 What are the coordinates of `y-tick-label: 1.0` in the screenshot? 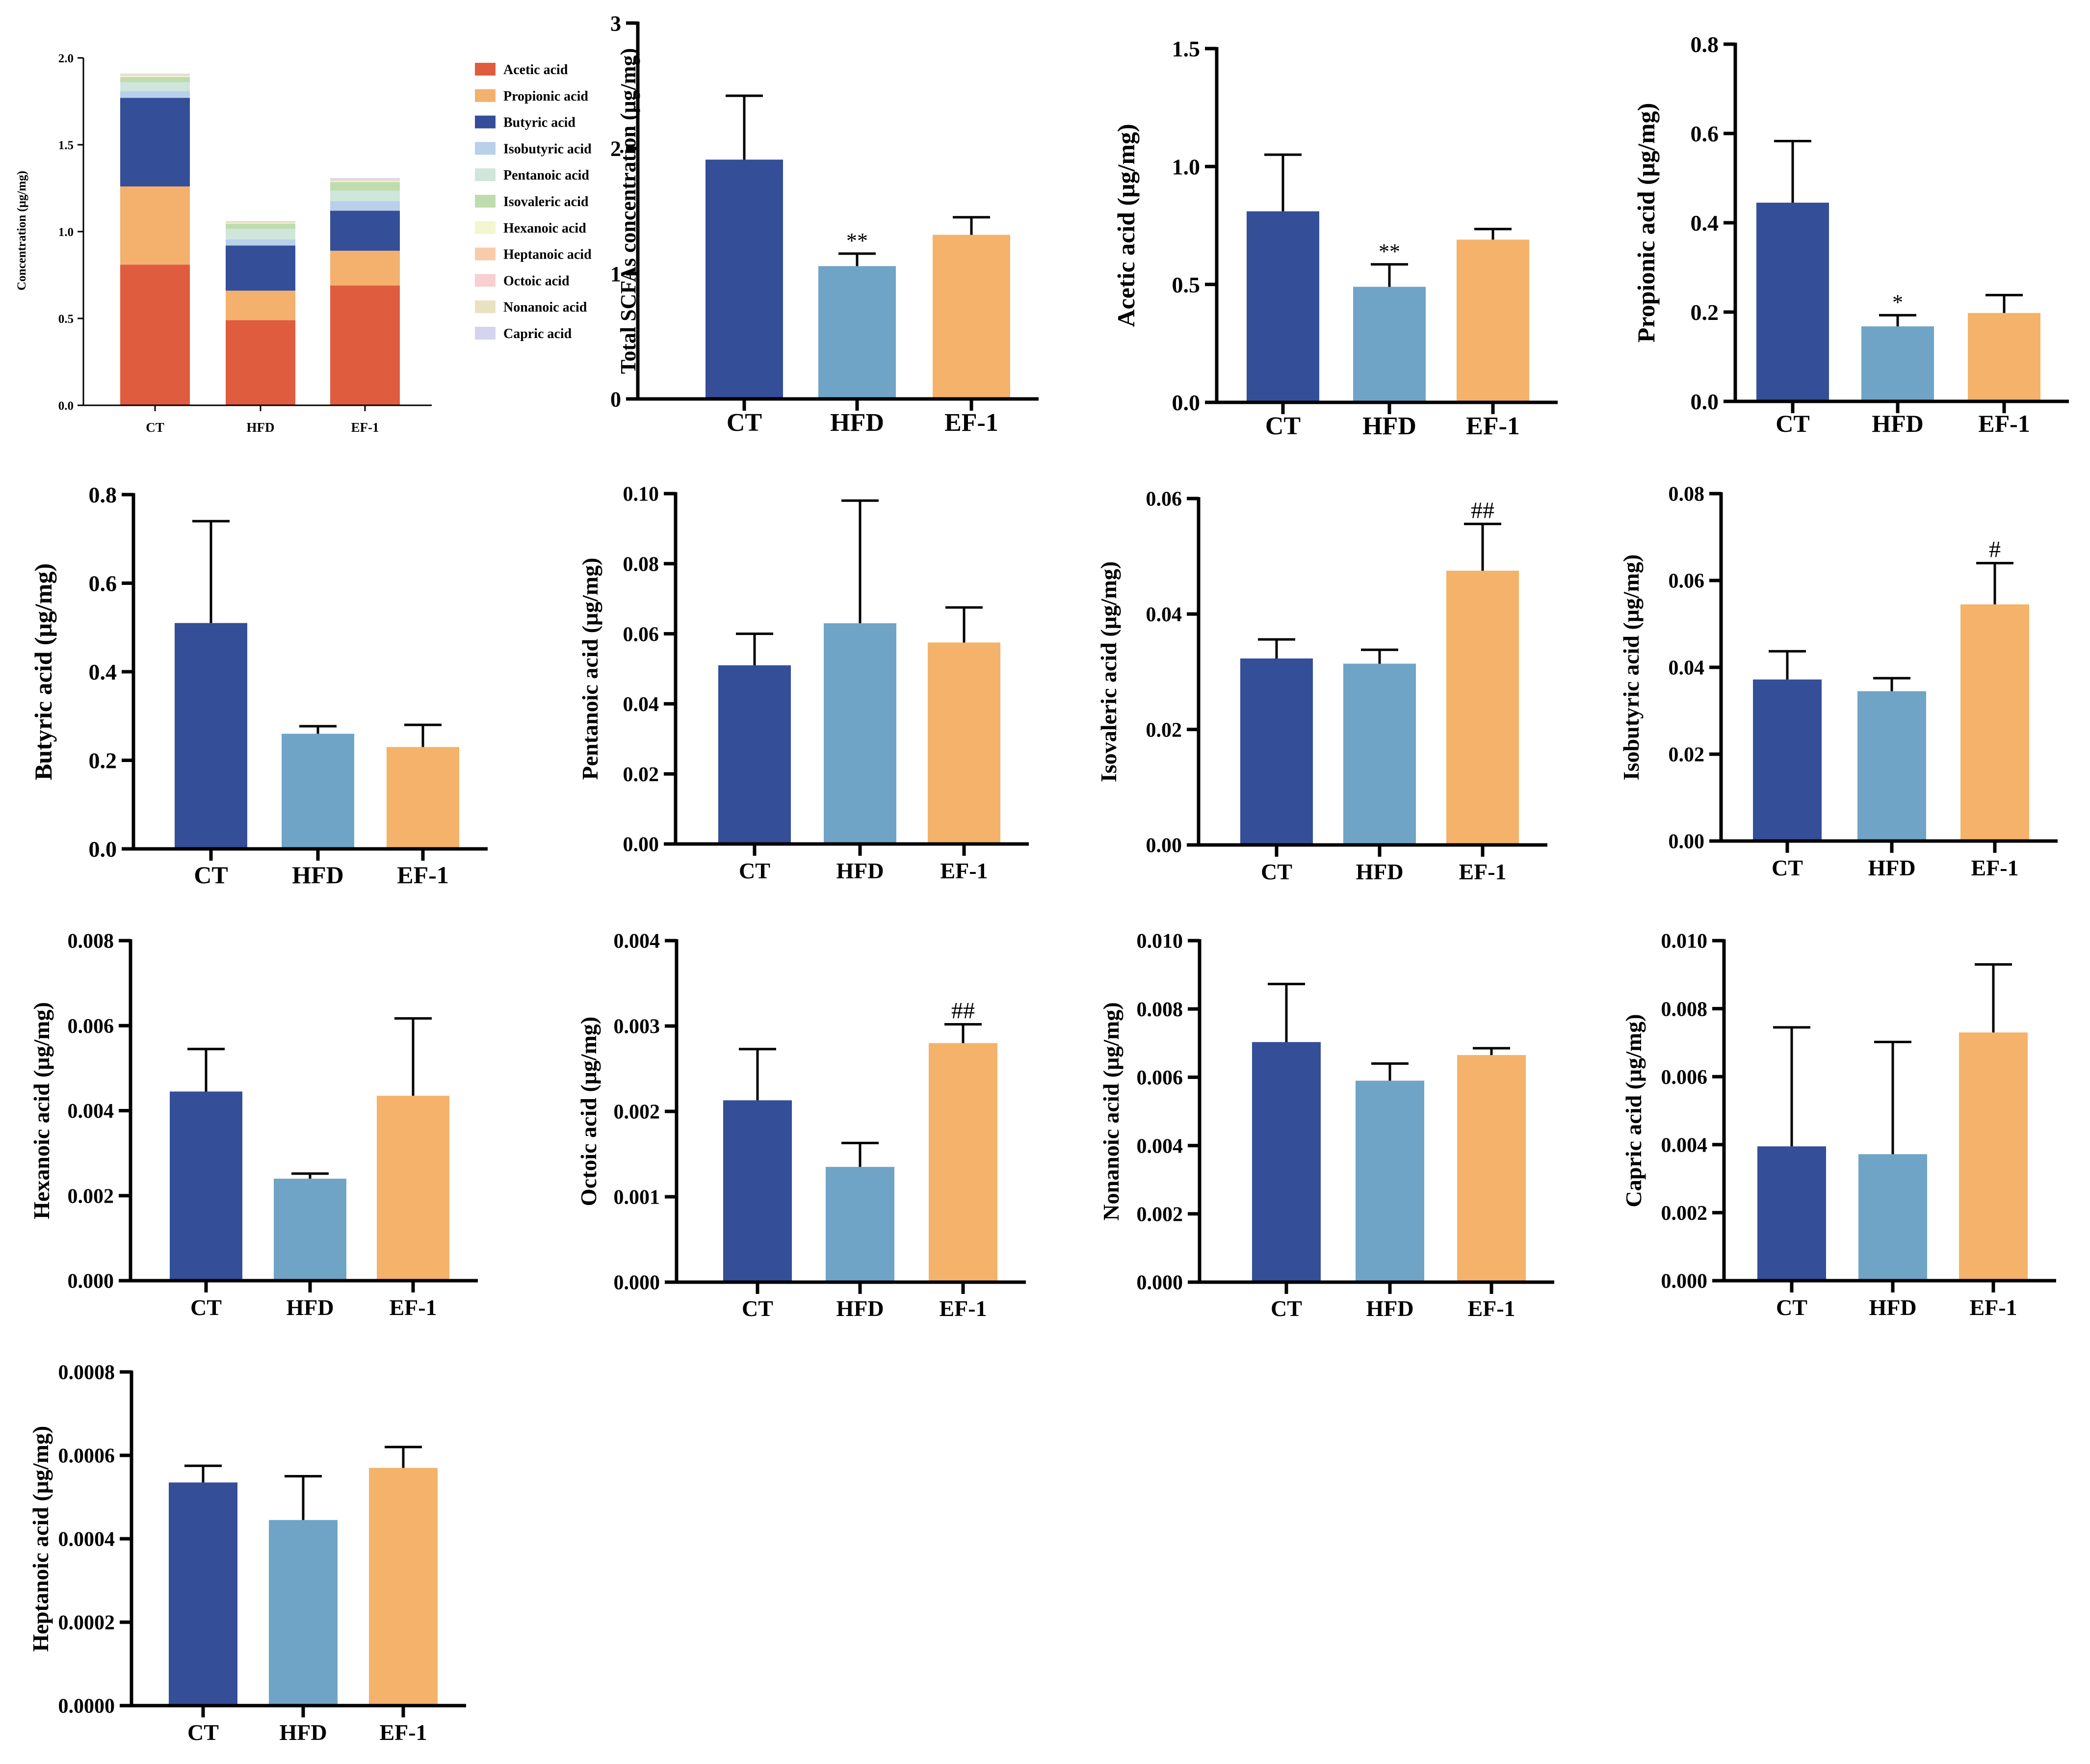 It's located at (66, 232).